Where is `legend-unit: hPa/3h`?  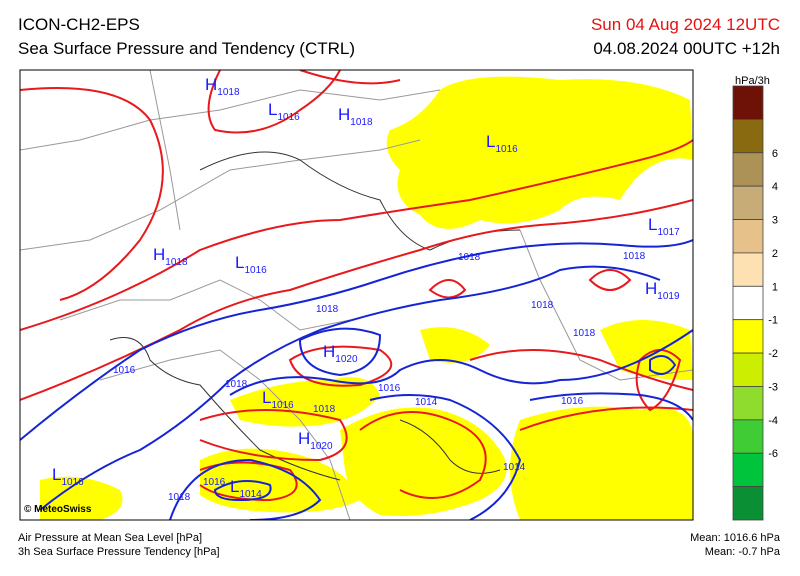
legend-unit: hPa/3h is located at coordinates (752, 81).